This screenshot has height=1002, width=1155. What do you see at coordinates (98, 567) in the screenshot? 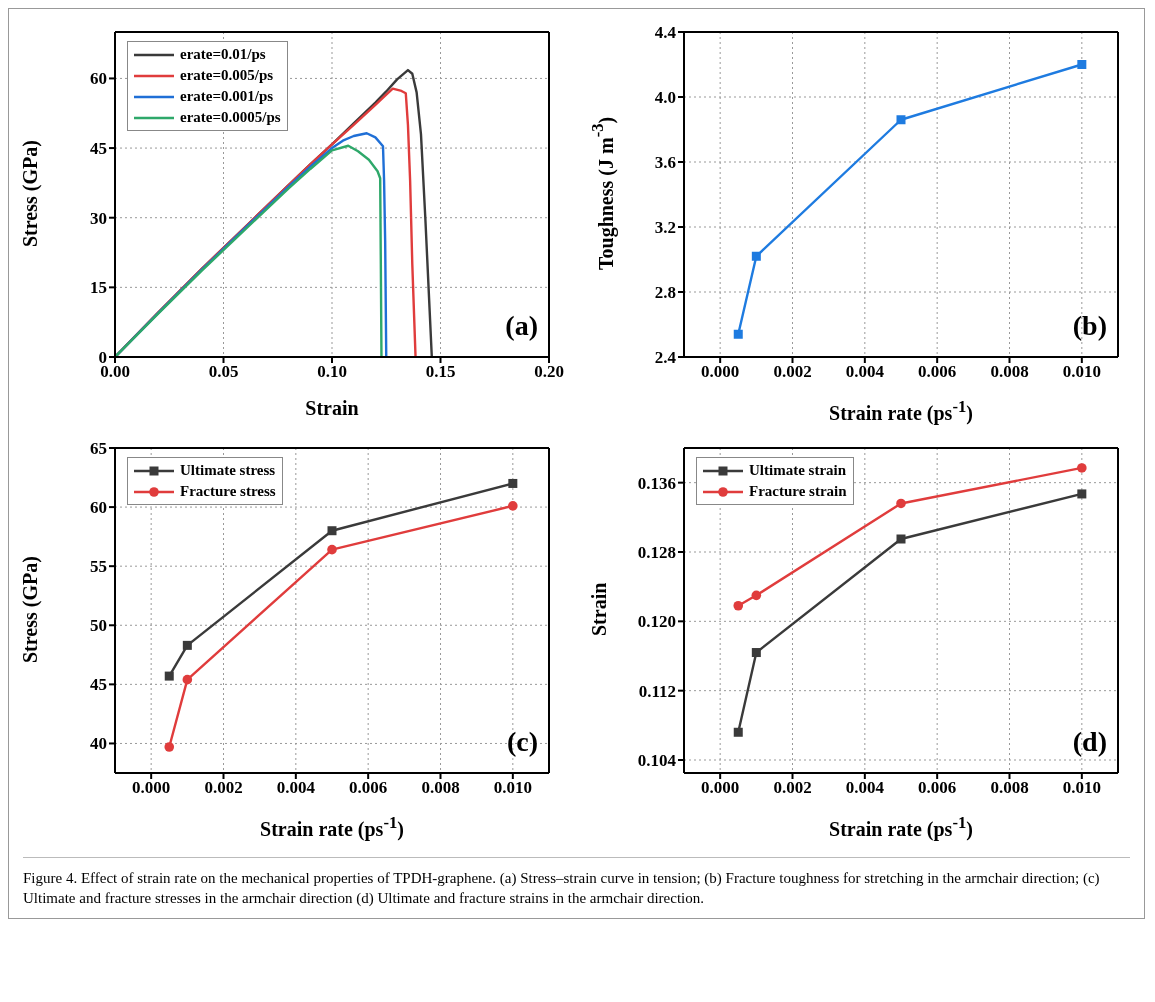
I see `y-tick-label: 55` at bounding box center [98, 567].